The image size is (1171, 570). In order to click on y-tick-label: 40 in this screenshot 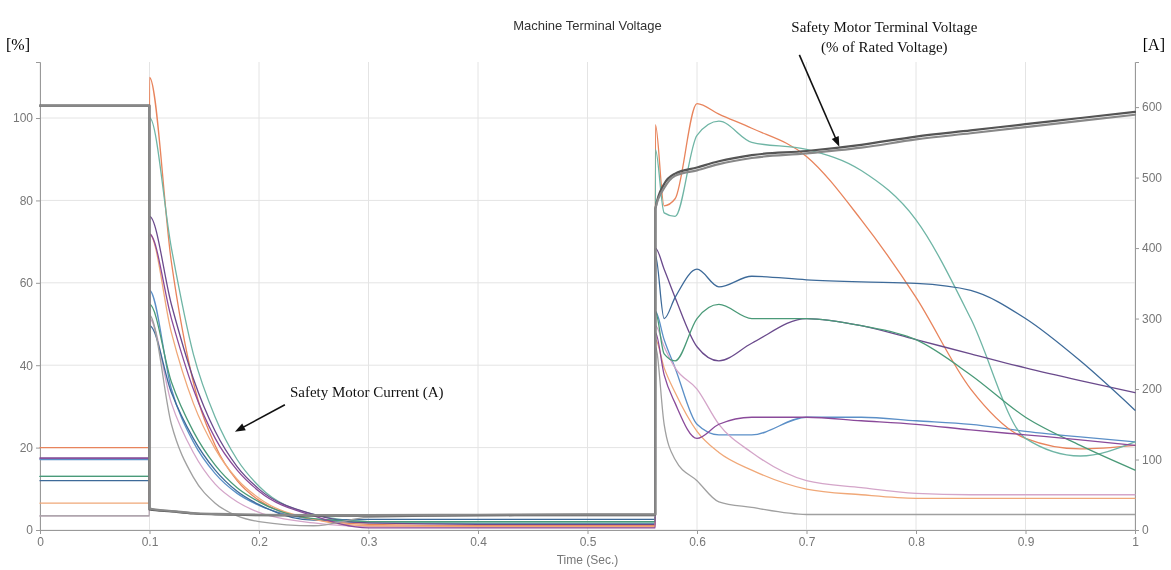, I will do `click(26, 365)`.